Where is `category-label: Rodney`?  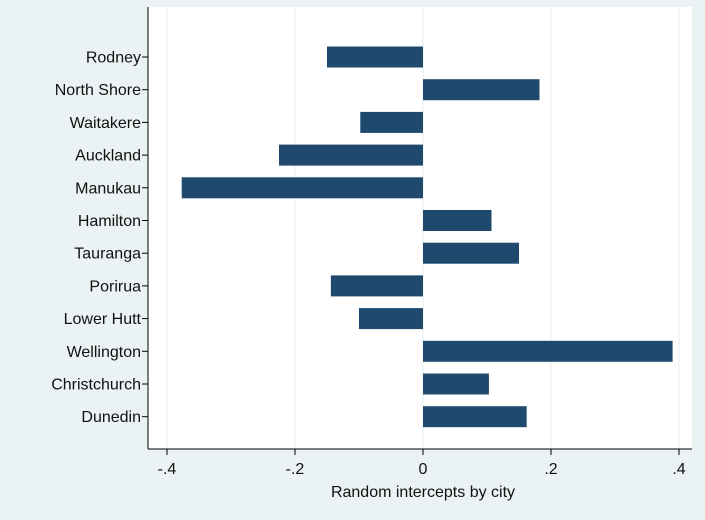 category-label: Rodney is located at coordinates (113, 58).